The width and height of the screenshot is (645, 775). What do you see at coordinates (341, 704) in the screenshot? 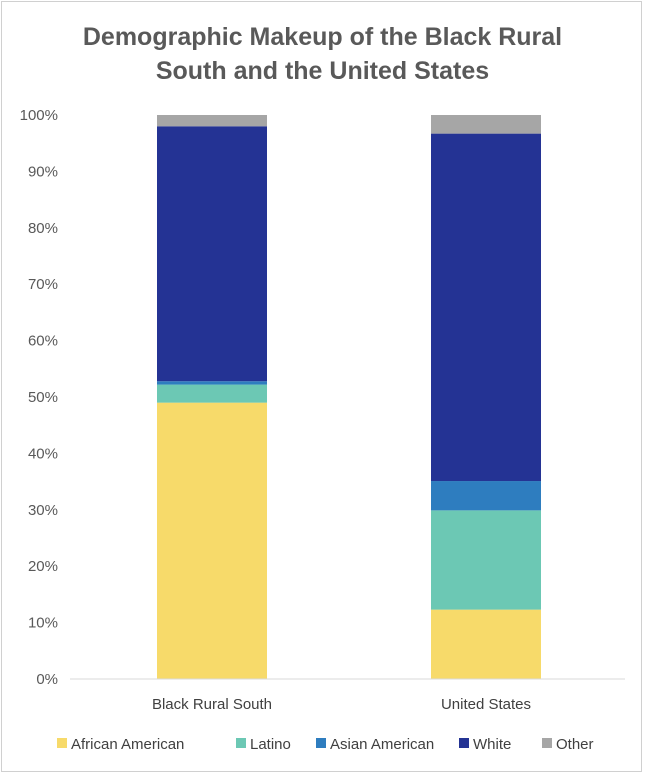
I see `x-axis-labels: Black Rural South United States` at bounding box center [341, 704].